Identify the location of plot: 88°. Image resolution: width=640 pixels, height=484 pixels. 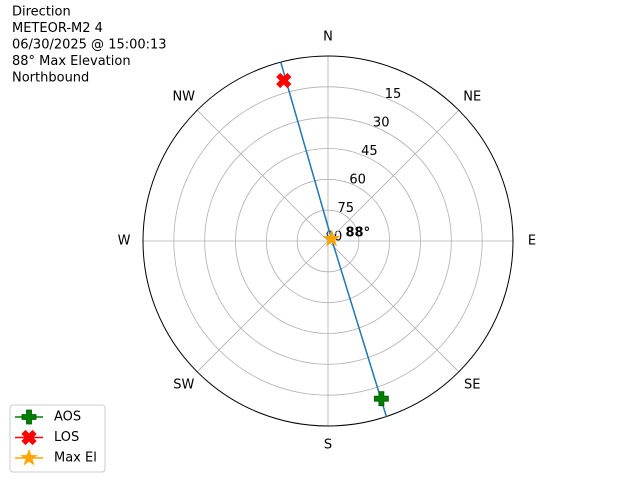
(332, 239).